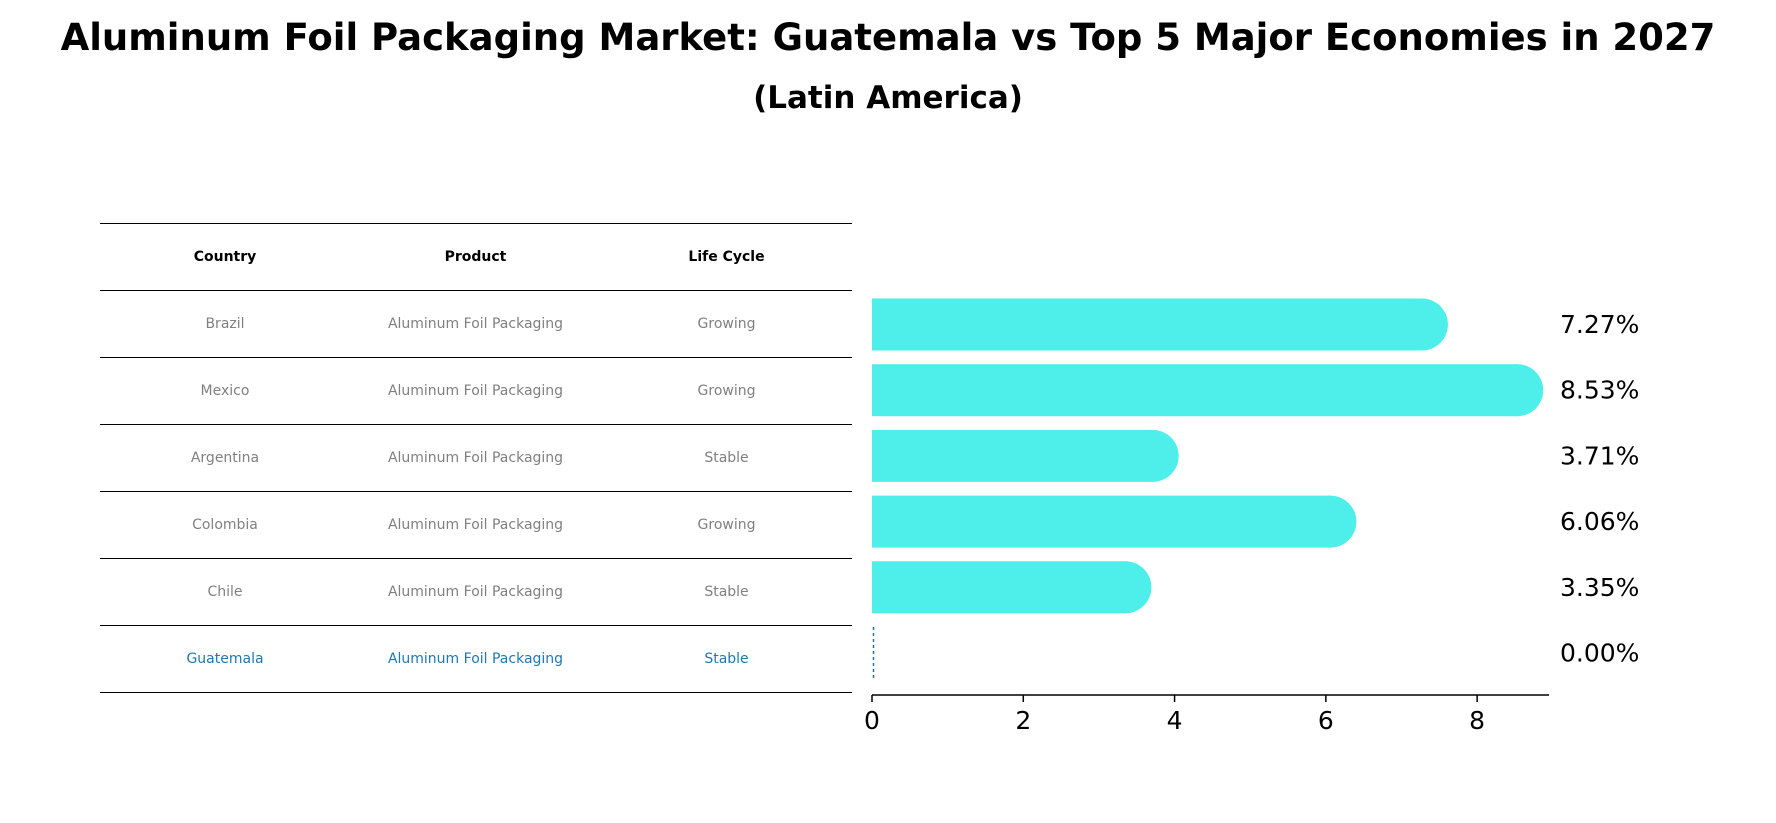  I want to click on table-row: Argentina Aluminum Foil Packaging Stable, so click(476, 458).